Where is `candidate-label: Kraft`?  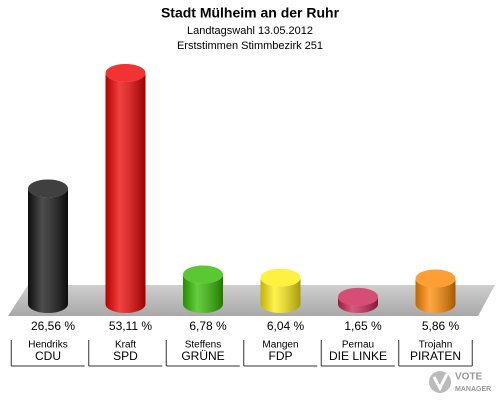 candidate-label: Kraft is located at coordinates (125, 345).